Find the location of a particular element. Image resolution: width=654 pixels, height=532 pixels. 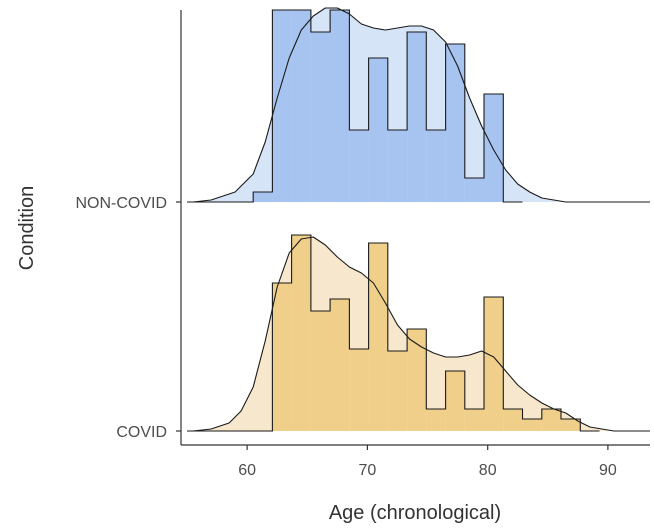

x-tick-label-80: 80 is located at coordinates (488, 470).